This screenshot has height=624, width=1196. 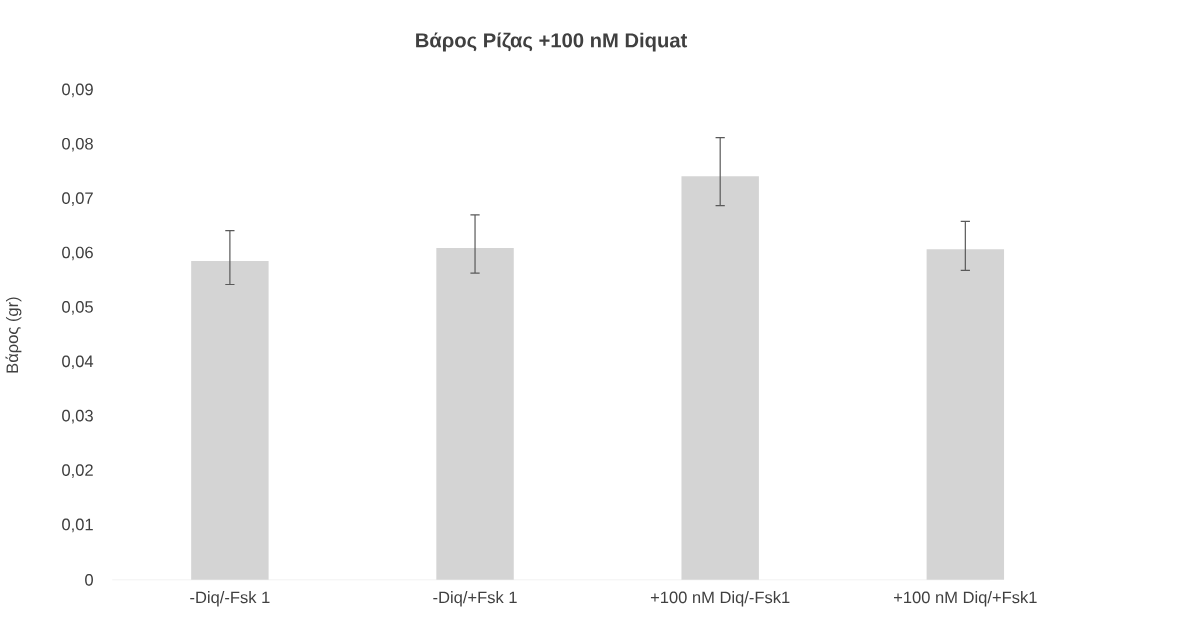 What do you see at coordinates (720, 599) in the screenshot?
I see `x-tick-label: +100 nM Diq/-Fsk1` at bounding box center [720, 599].